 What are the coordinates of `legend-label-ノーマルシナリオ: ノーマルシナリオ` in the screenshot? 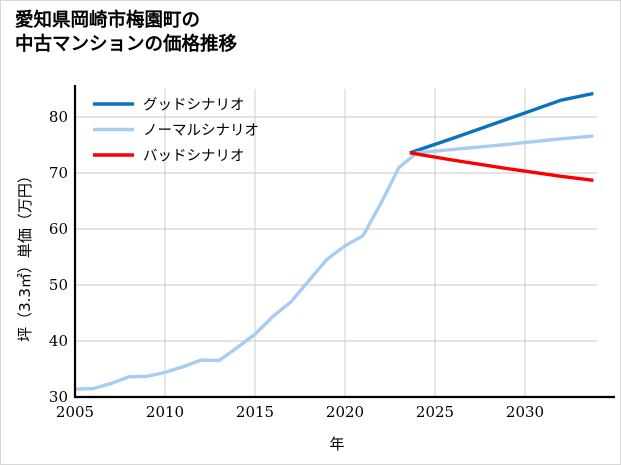 It's located at (201, 131).